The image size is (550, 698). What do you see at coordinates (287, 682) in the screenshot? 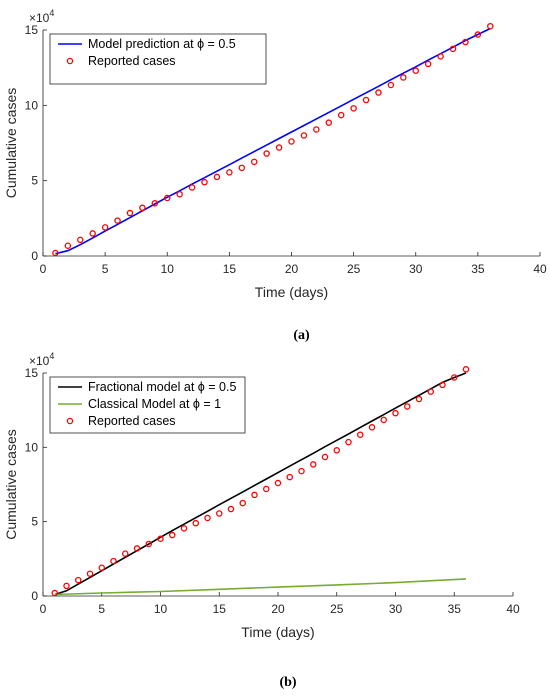
I see `figure-caption: (b)` at bounding box center [287, 682].